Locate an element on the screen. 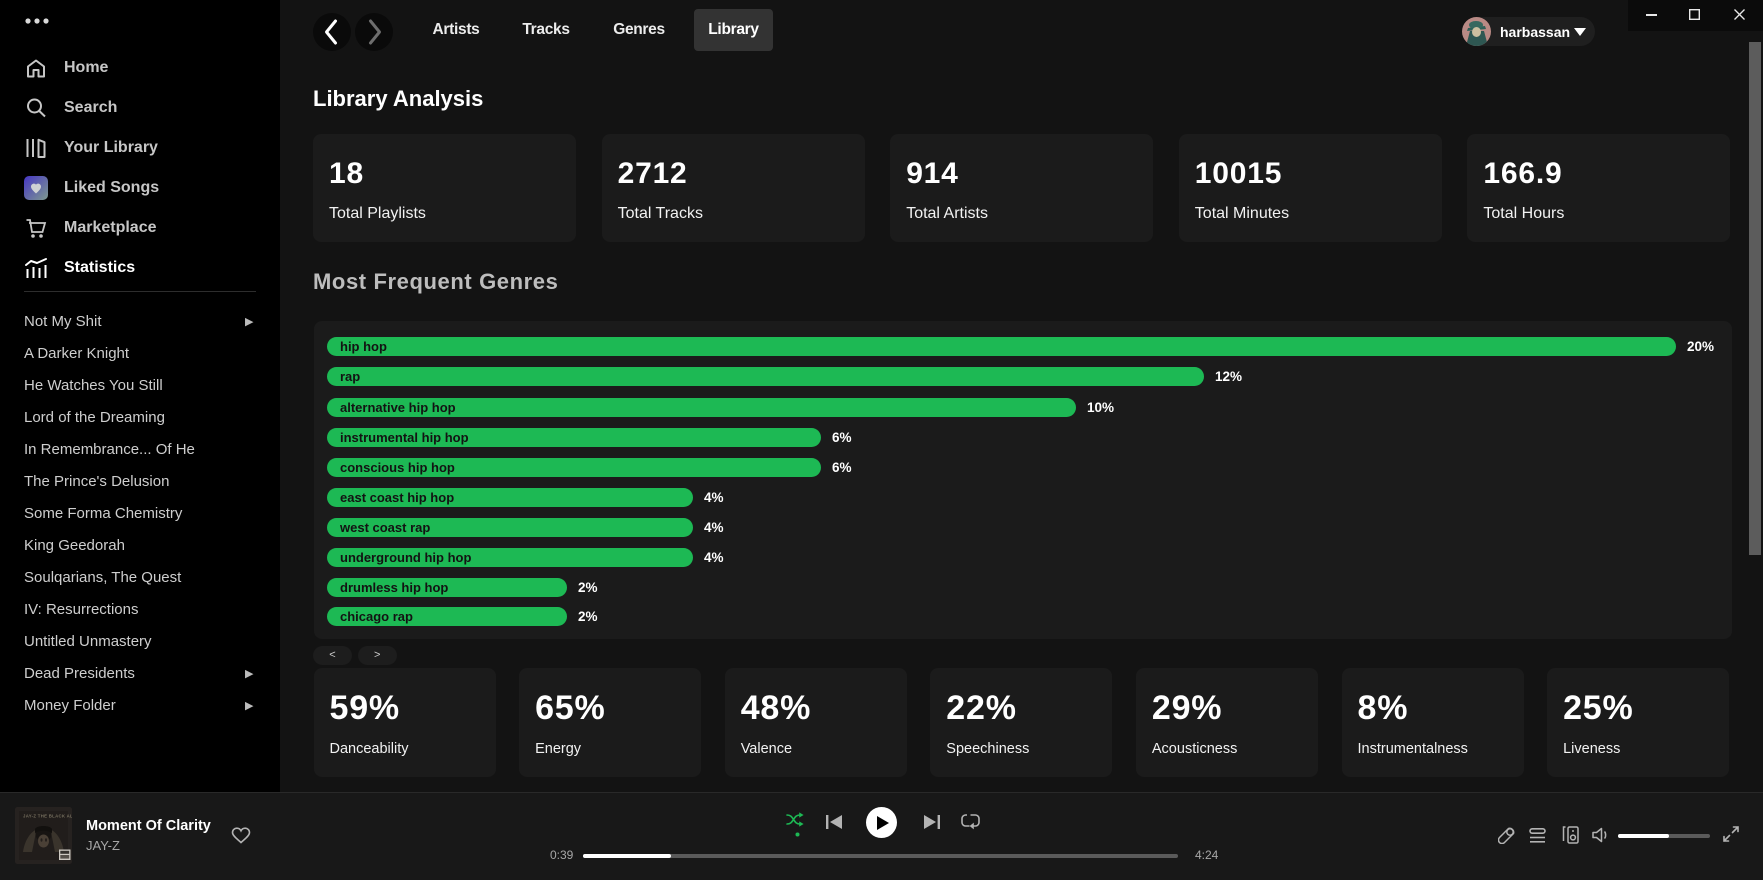  svg-text: JAY-Z THE BLACK ALBUM is located at coordinates (47, 816).